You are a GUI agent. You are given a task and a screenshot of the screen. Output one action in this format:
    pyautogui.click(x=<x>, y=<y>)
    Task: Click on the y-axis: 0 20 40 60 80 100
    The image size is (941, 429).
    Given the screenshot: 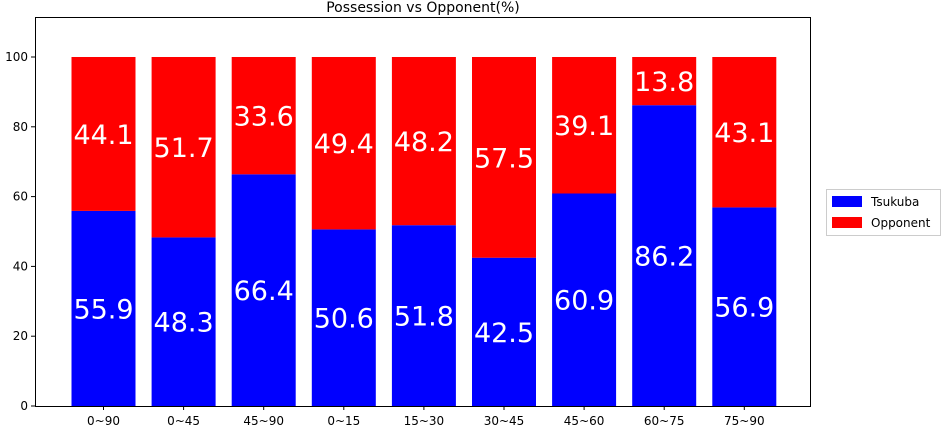 What is the action you would take?
    pyautogui.click(x=20, y=231)
    